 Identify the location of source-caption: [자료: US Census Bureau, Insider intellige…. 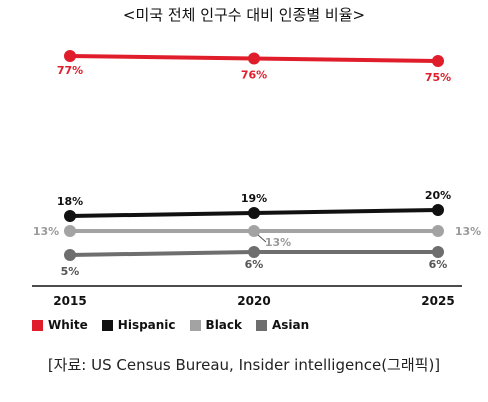
(244, 365).